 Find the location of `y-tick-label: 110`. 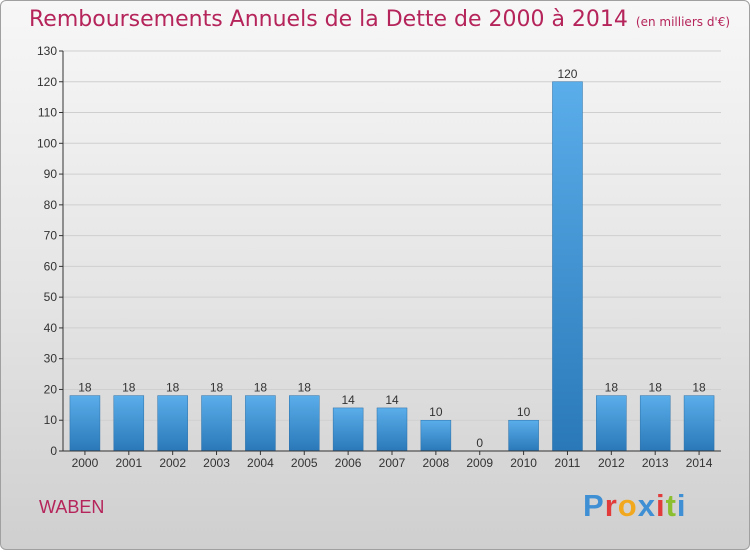

y-tick-label: 110 is located at coordinates (47, 113).